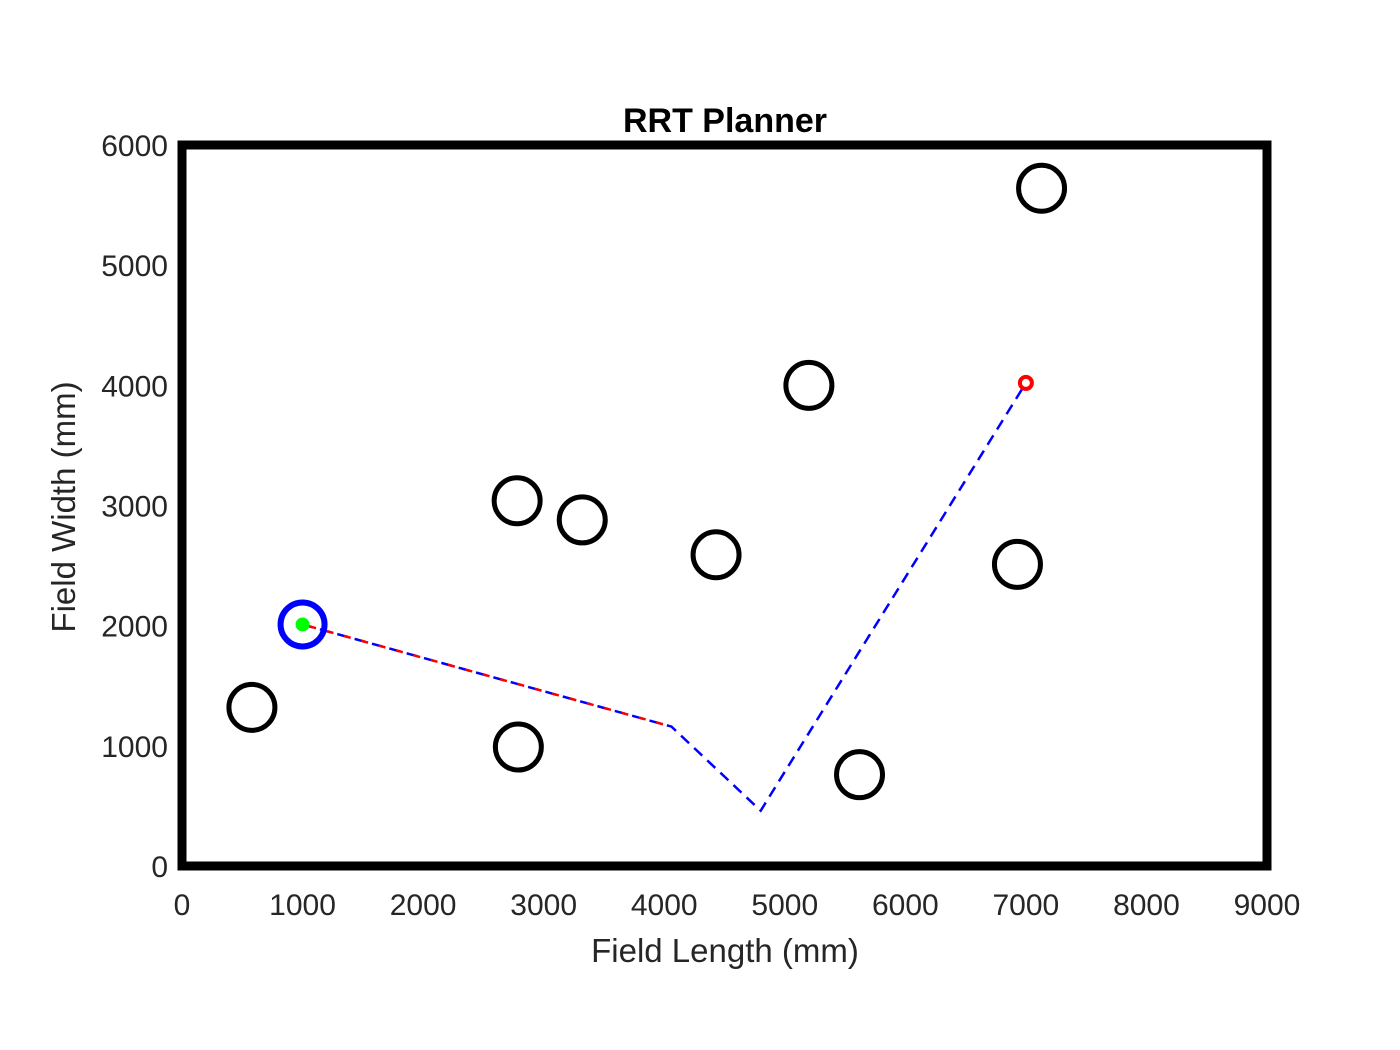 Image resolution: width=1400 pixels, height=1050 pixels. I want to click on y-tick-label: 1000, so click(134, 747).